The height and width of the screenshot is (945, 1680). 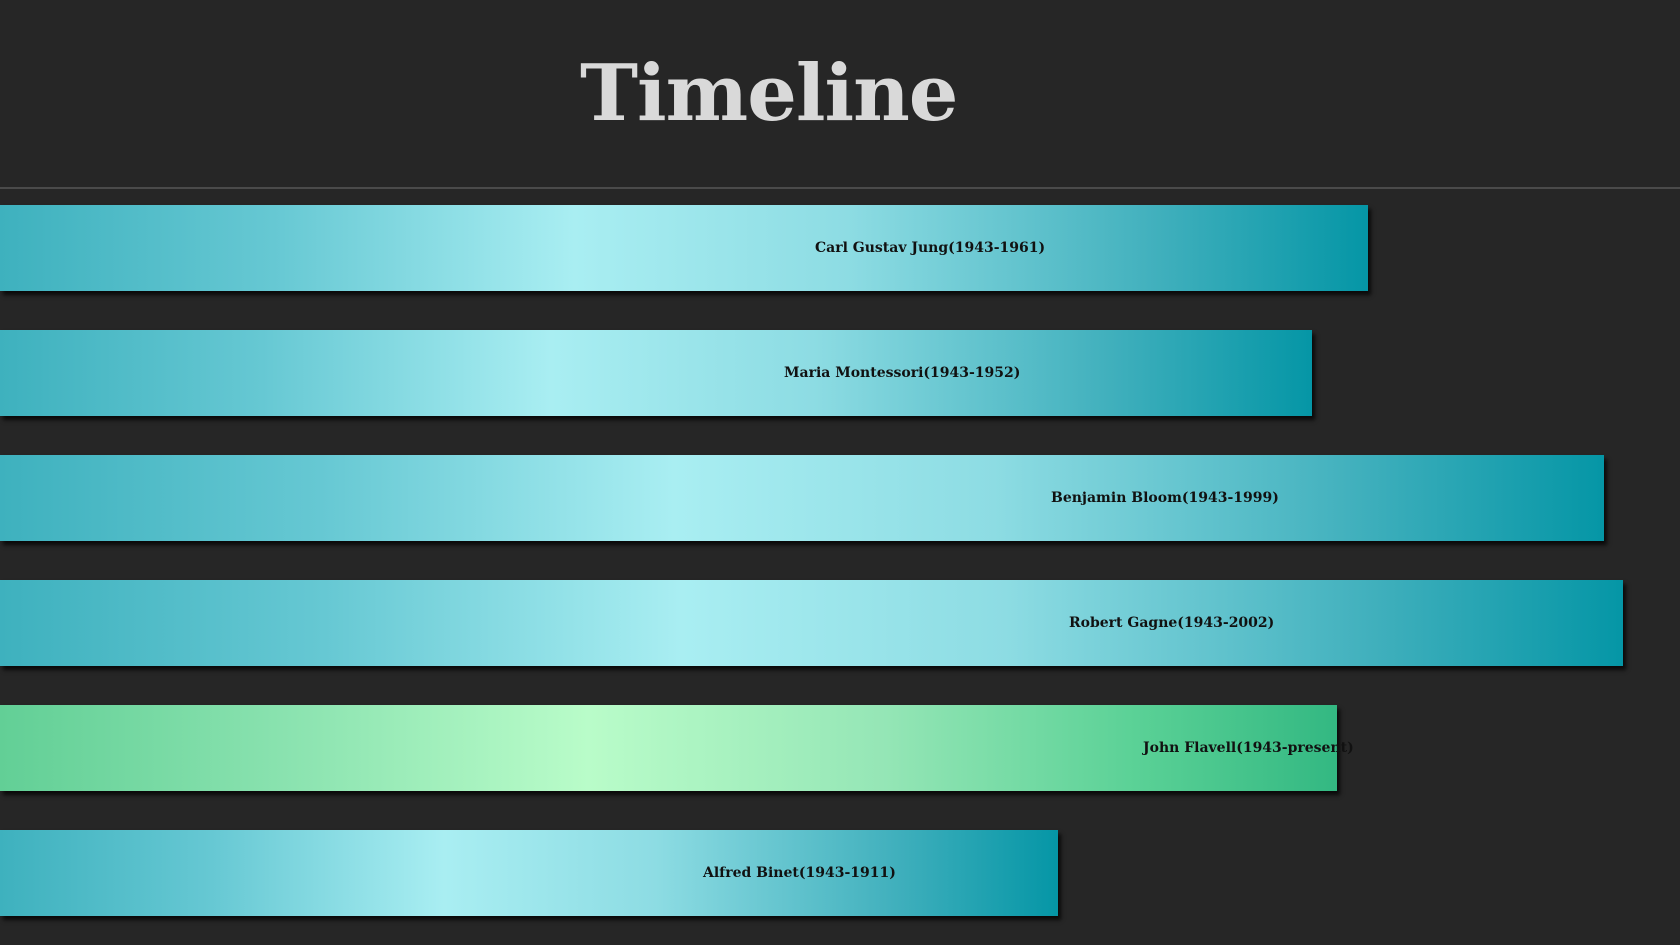 I want to click on timeline-bar-bloom: Benjamin Bloom(1943-1999), so click(x=802, y=498).